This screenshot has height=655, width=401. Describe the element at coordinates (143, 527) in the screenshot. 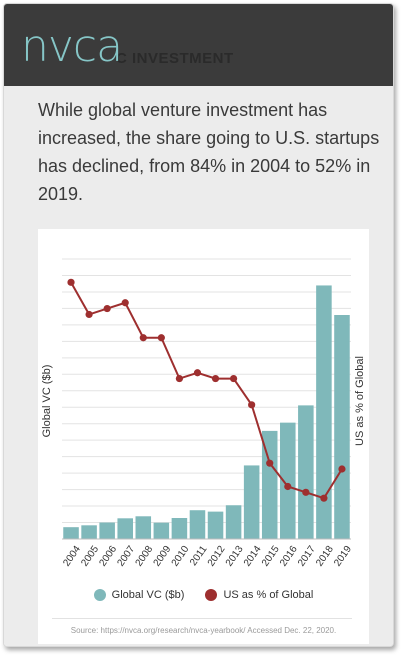

I see `bar-2008` at that location.